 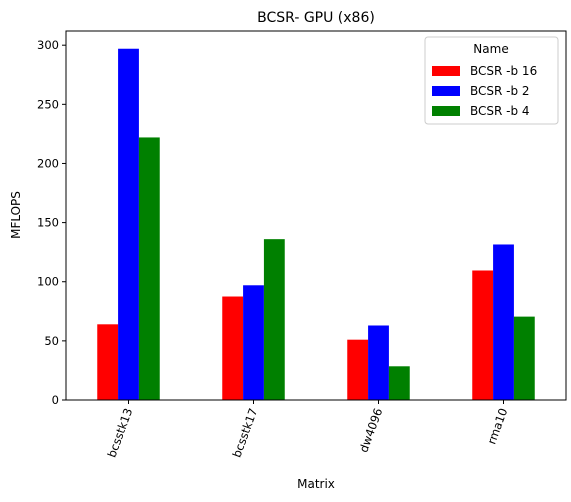 What do you see at coordinates (497, 426) in the screenshot?
I see `x-tick-label-rma10: rma10` at bounding box center [497, 426].